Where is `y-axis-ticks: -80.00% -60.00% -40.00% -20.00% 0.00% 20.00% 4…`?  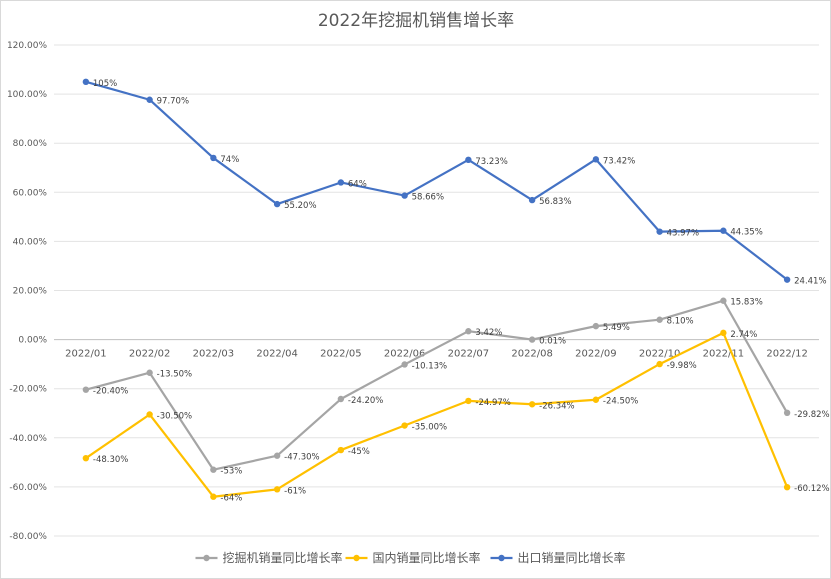 y-axis-ticks: -80.00% -60.00% -40.00% -20.00% 0.00% 20.00% 4… is located at coordinates (27, 291).